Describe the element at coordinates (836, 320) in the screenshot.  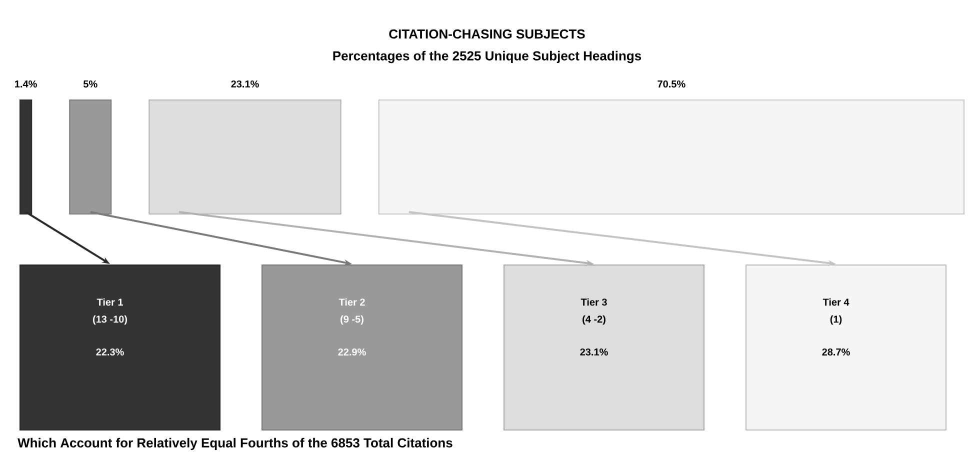
I see `text: (1)` at that location.